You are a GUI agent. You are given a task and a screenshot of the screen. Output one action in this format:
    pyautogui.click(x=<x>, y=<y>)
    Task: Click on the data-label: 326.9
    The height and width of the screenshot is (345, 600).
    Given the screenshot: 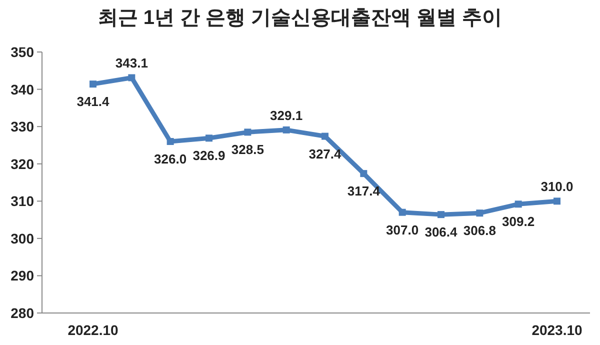 What is the action you would take?
    pyautogui.click(x=209, y=156)
    